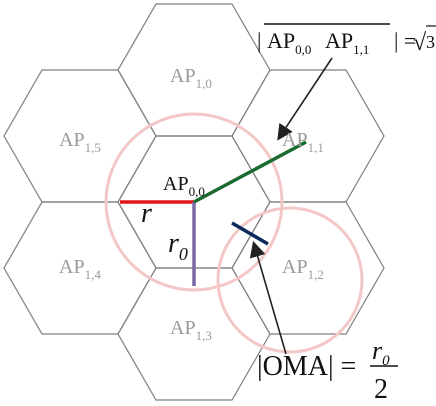 This screenshot has height=406, width=436. I want to click on formula-oma-numerator: r0, so click(381, 352).